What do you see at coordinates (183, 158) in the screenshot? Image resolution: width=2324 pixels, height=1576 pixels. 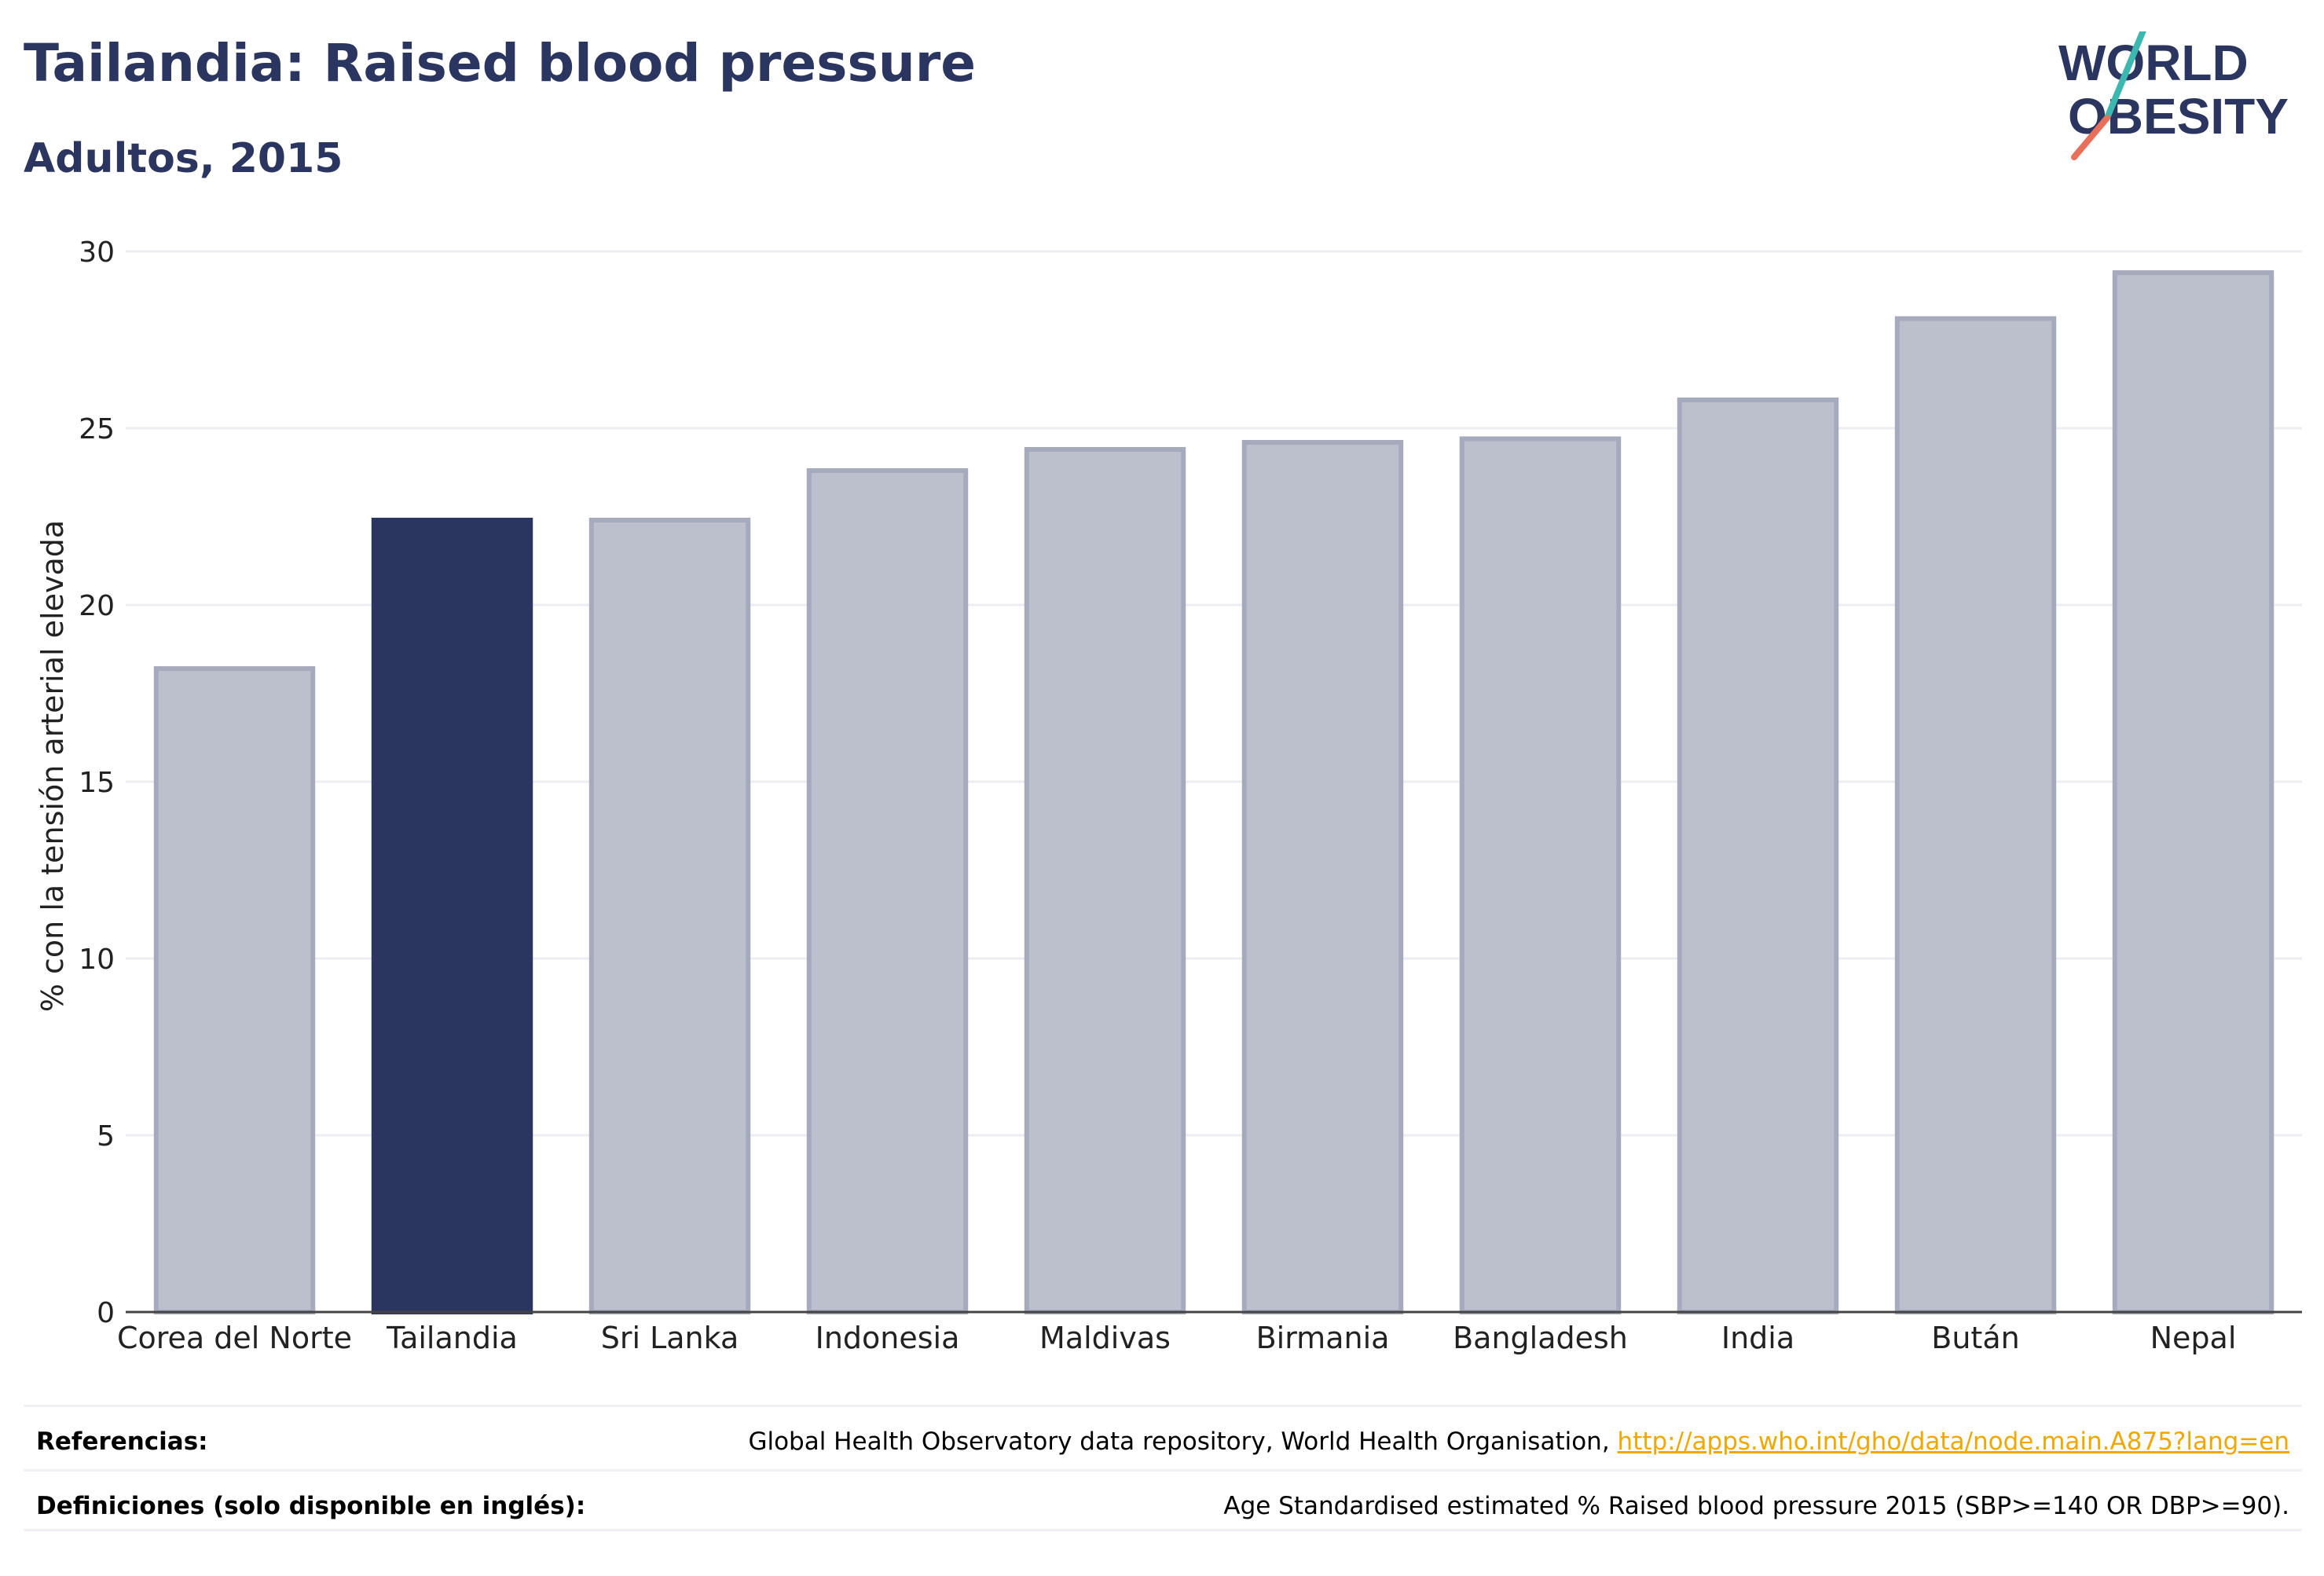 I see `chart-subtitle: Adultos, 2015` at bounding box center [183, 158].